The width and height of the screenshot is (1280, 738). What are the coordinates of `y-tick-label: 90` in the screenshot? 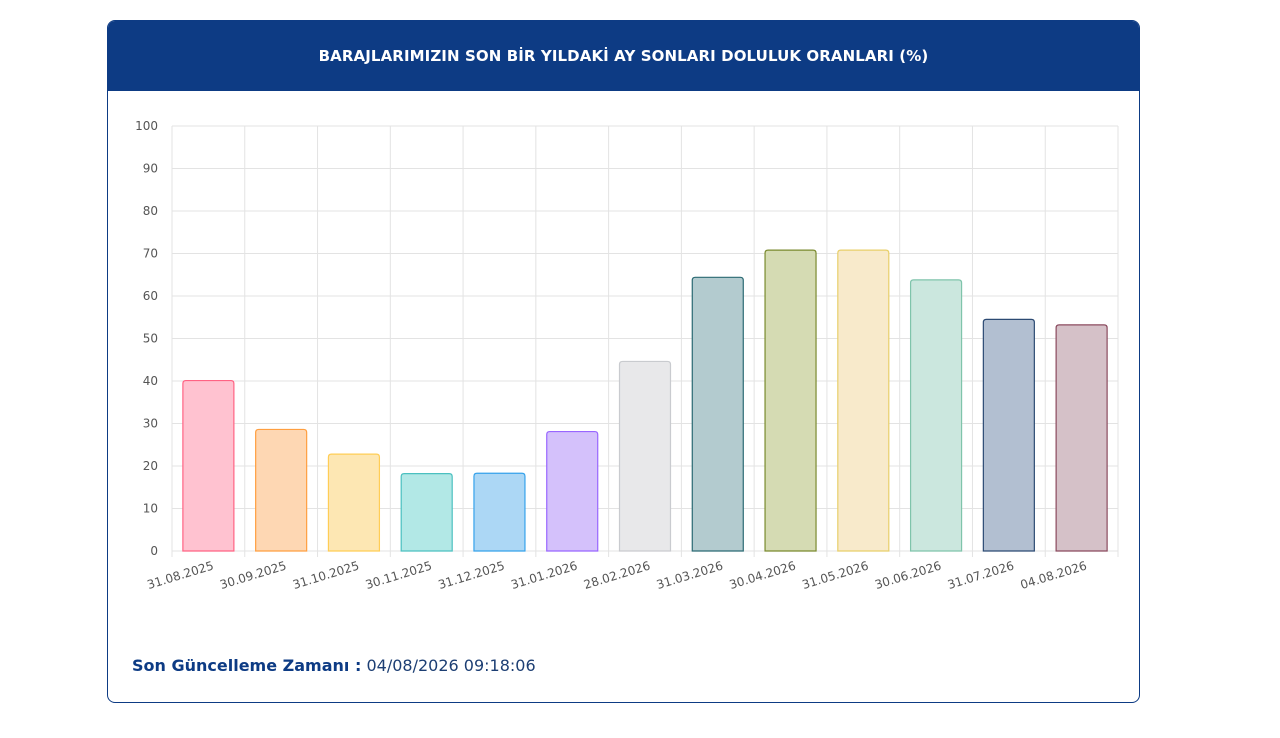 It's located at (150, 169).